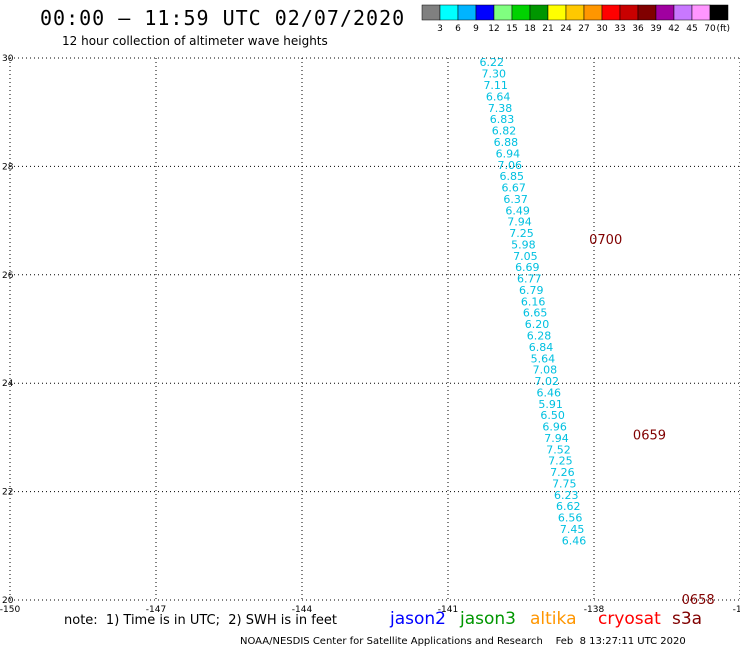 The height and width of the screenshot is (650, 740). What do you see at coordinates (500, 108) in the screenshot?
I see `data-label: 7.38` at bounding box center [500, 108].